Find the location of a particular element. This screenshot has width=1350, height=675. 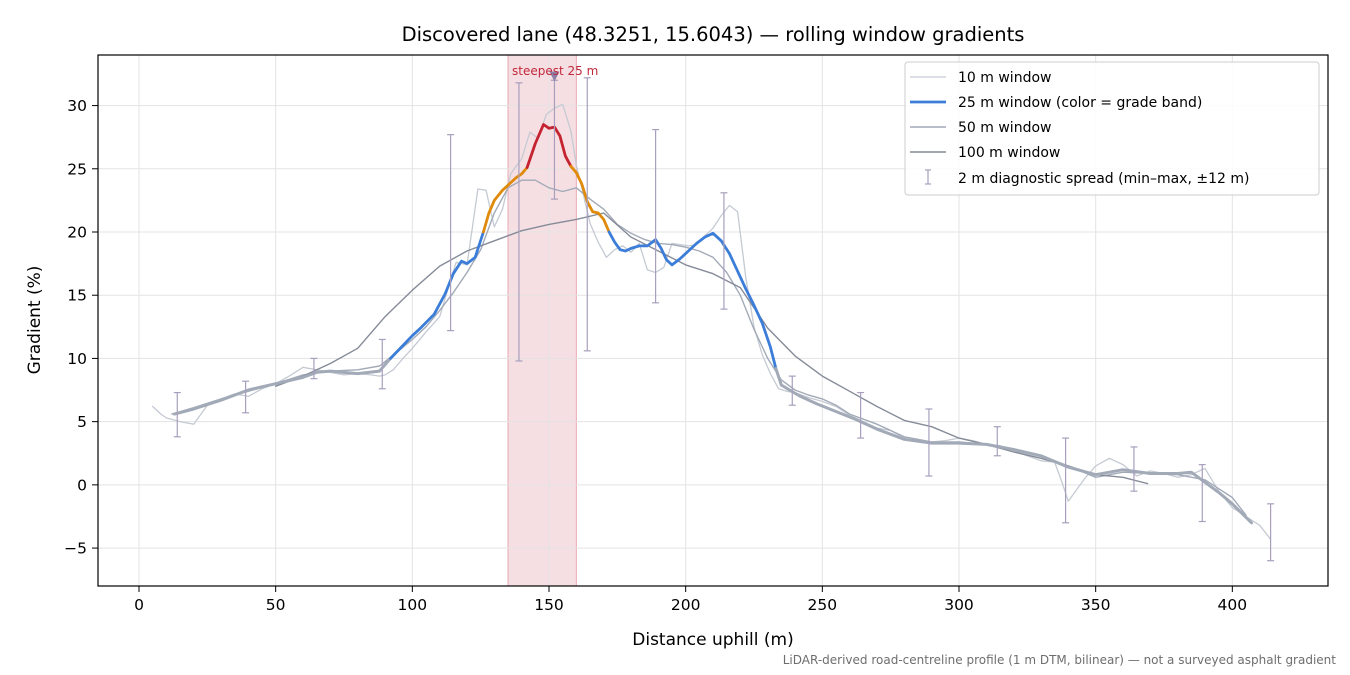

y-tick-label: 10 is located at coordinates (77, 359).